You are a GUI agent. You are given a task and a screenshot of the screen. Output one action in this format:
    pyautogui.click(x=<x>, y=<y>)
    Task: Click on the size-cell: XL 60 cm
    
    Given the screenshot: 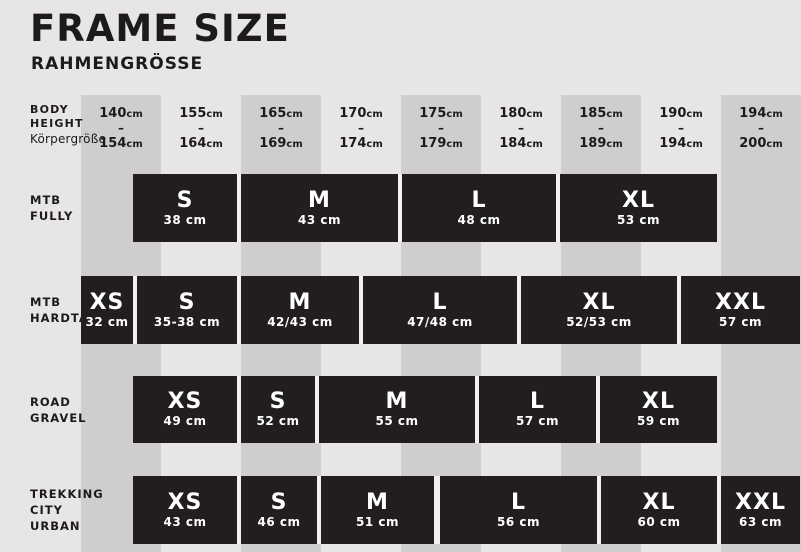 What is the action you would take?
    pyautogui.click(x=659, y=510)
    